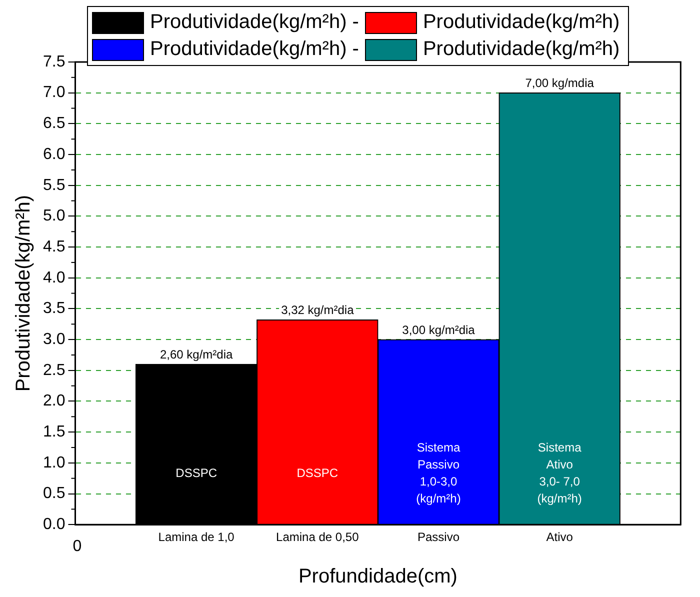  Describe the element at coordinates (54, 61) in the screenshot. I see `y-tick-label: 7.5` at that location.